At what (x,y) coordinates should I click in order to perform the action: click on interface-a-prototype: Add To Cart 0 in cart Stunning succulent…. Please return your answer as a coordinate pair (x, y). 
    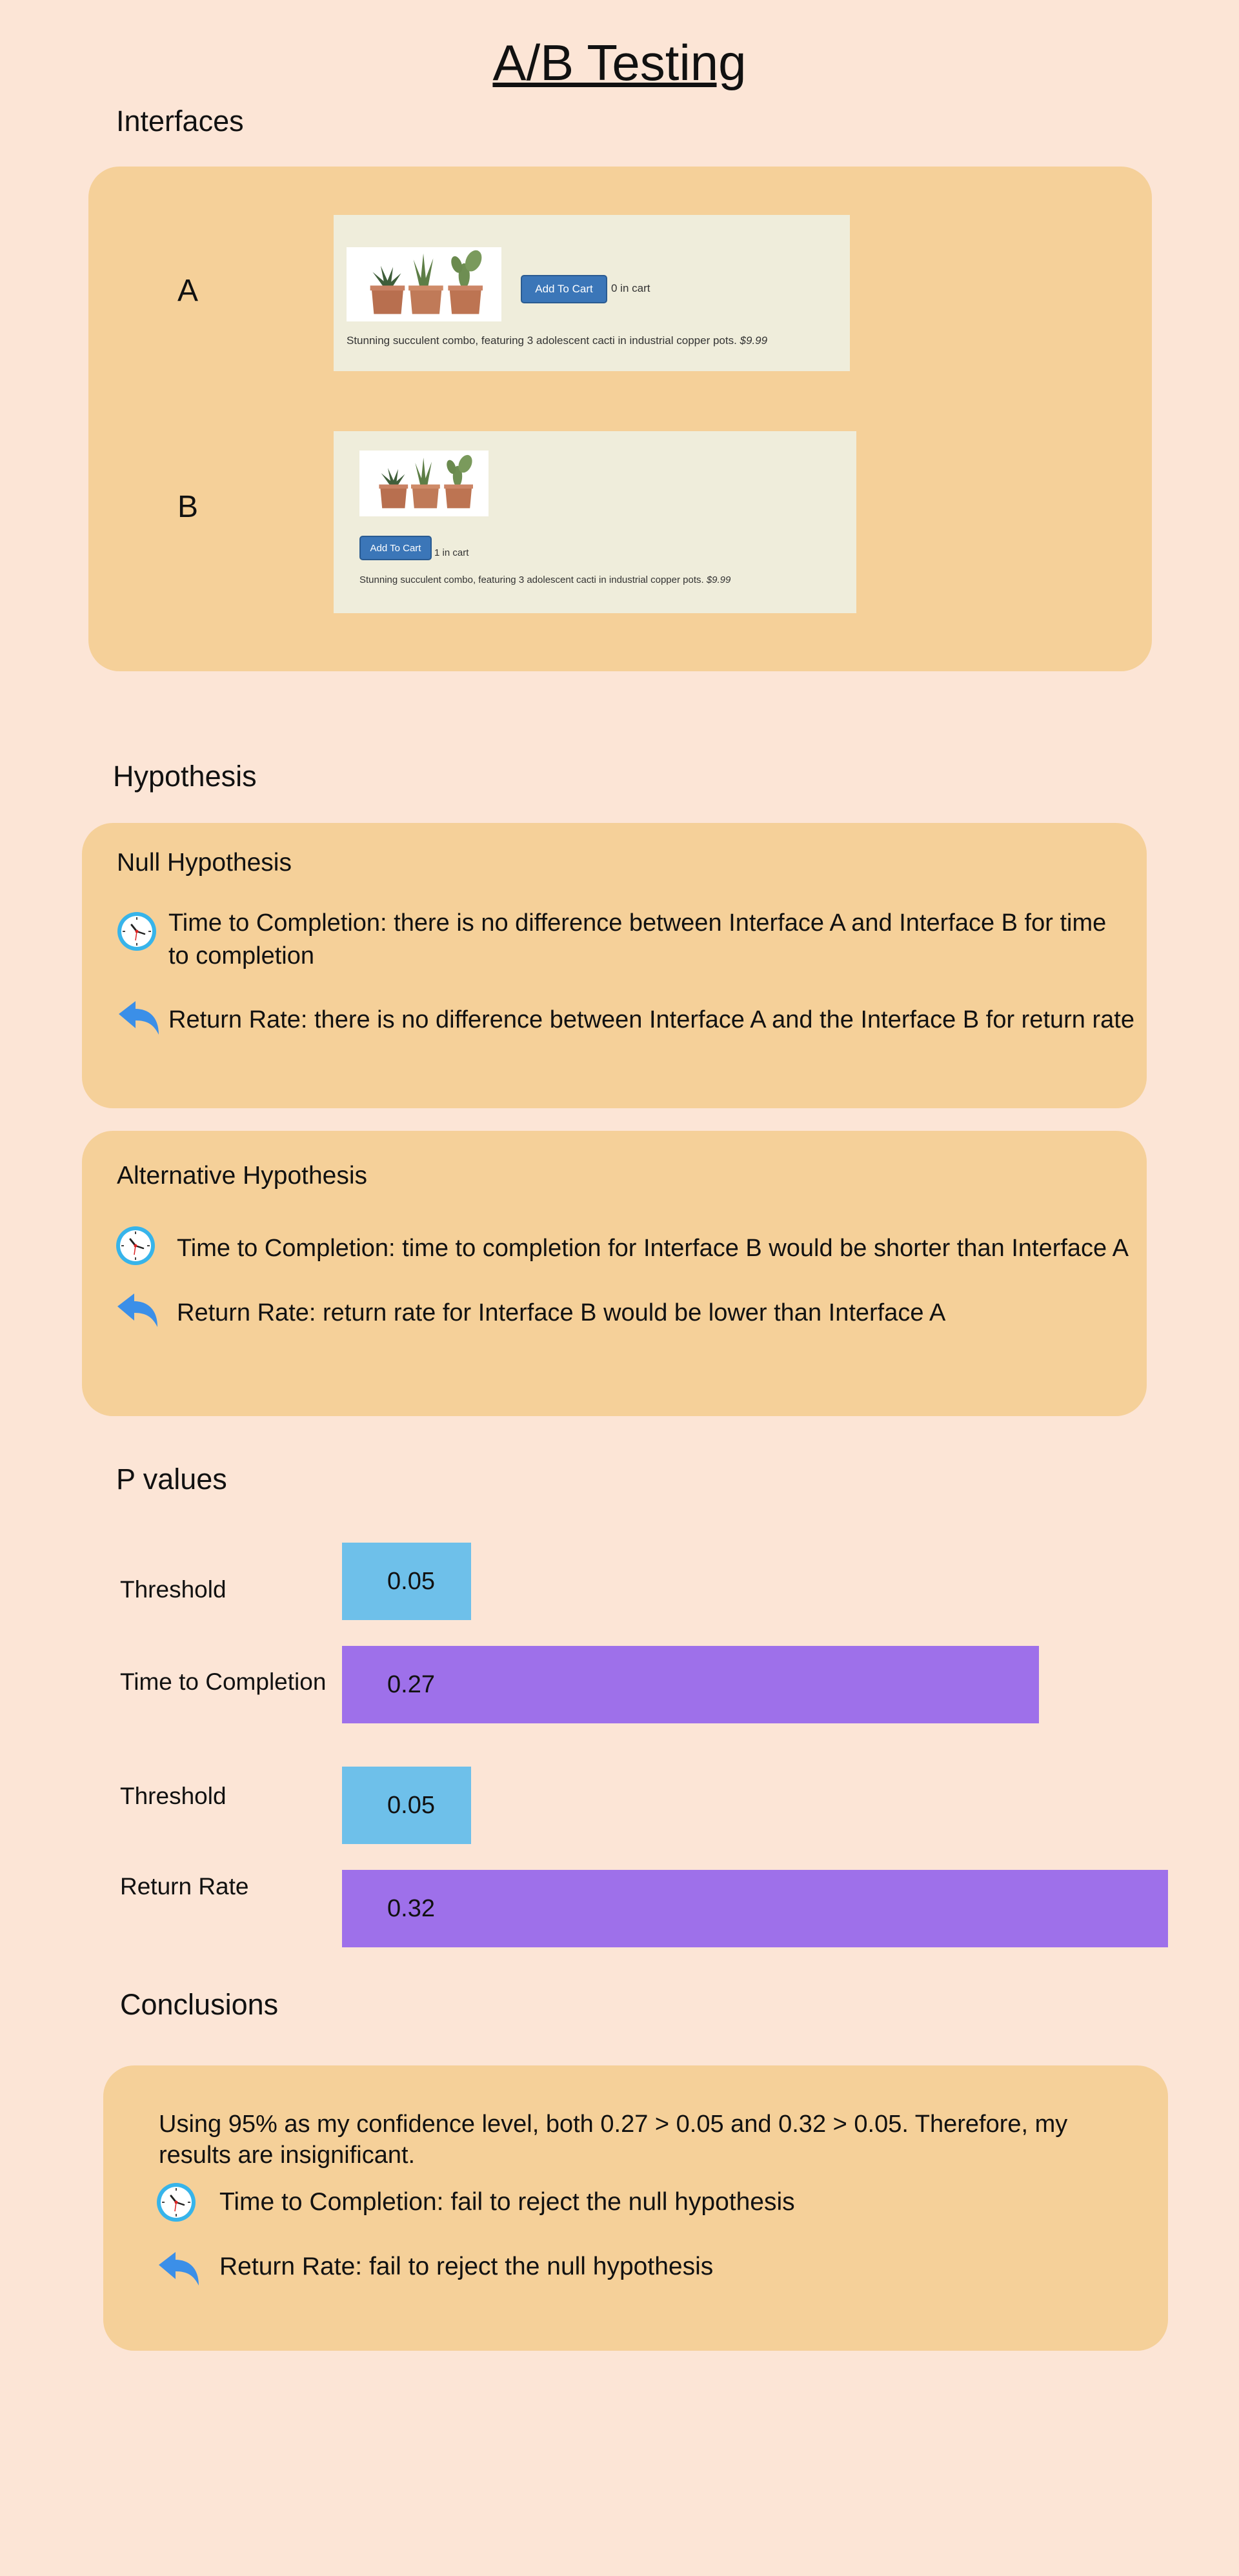
    Looking at the image, I should click on (592, 293).